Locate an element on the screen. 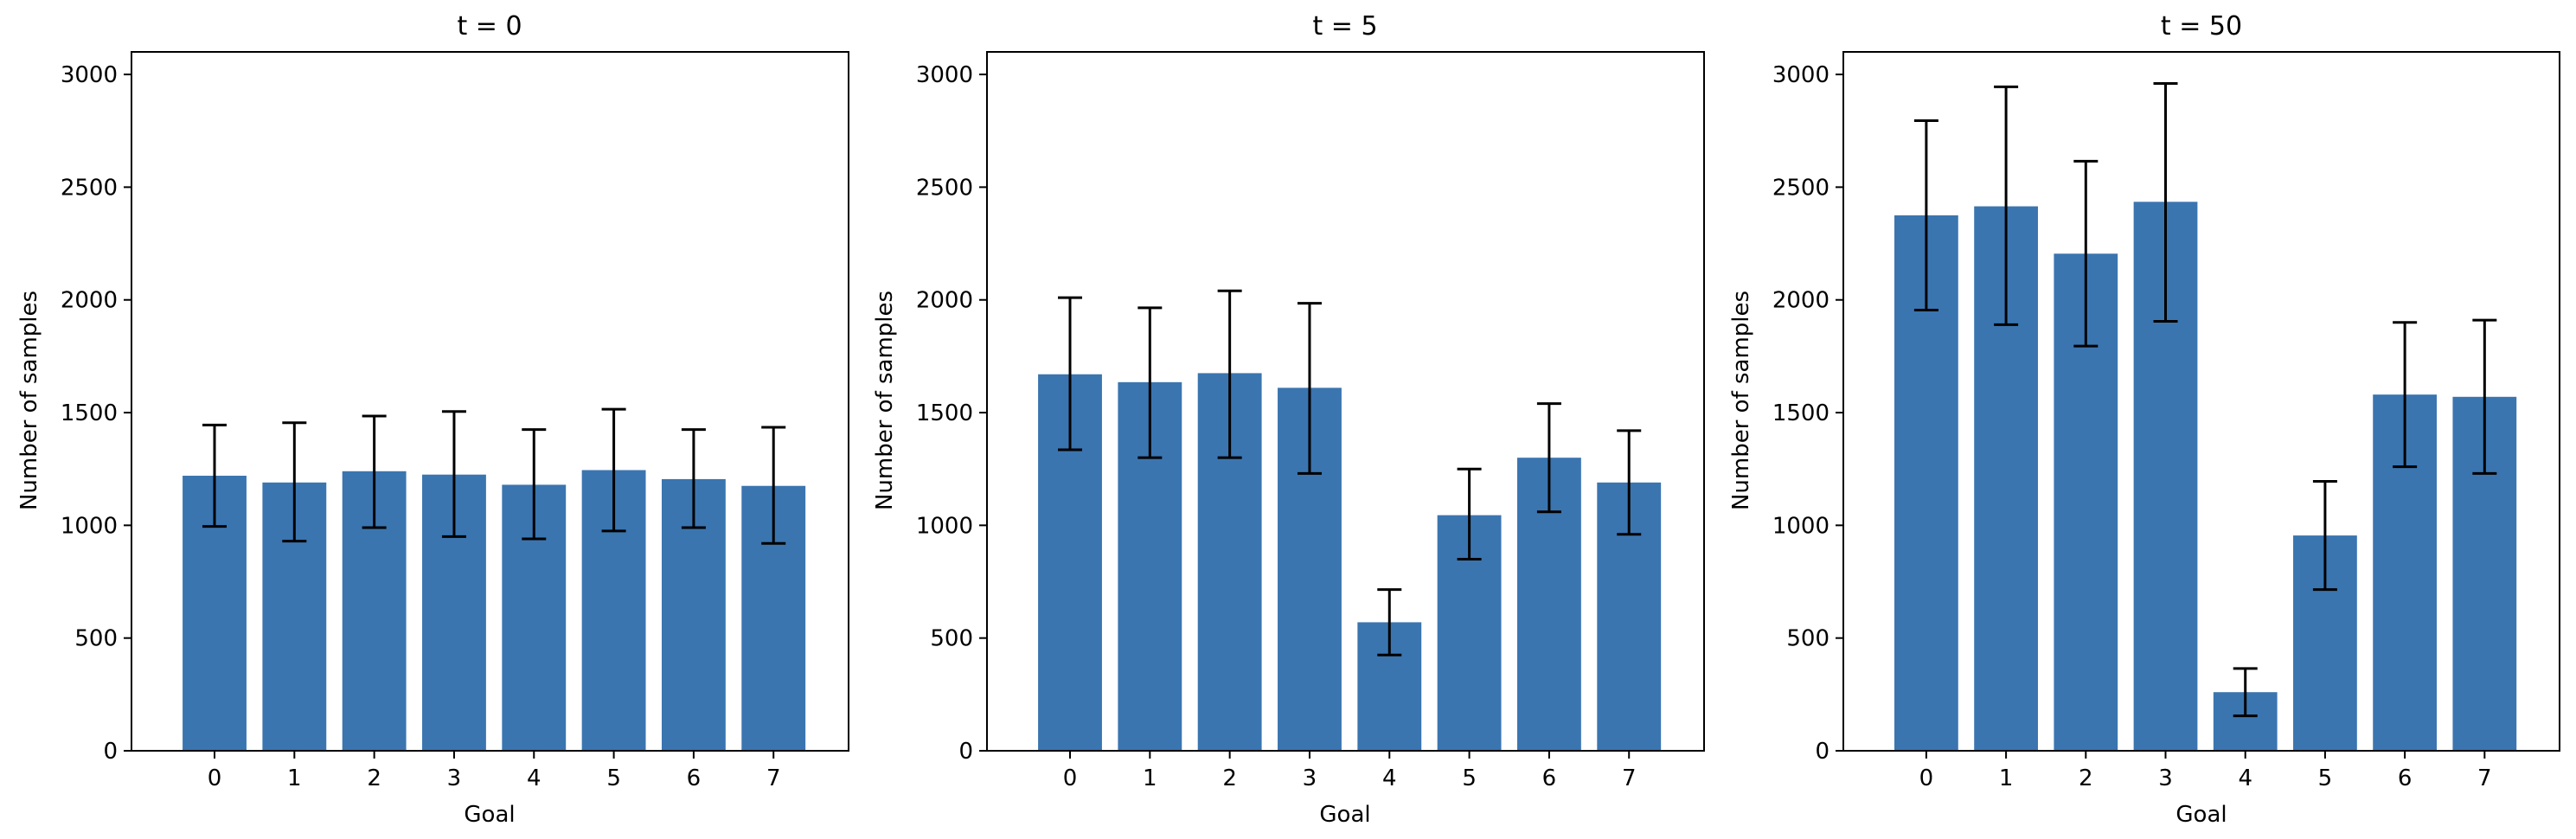  subplot-title: t = 0 is located at coordinates (489, 26).